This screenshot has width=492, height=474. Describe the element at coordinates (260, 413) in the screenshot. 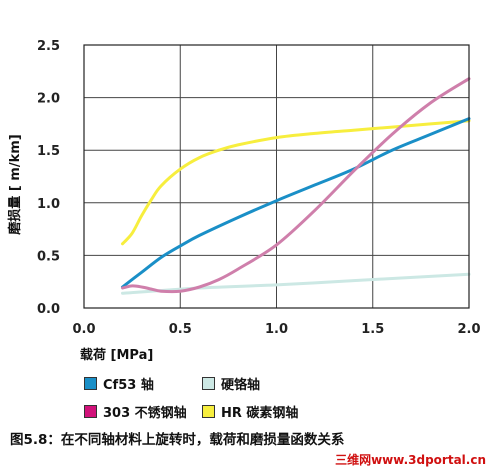

I see `legend-label-hr-carbon: HR 碳素钢轴` at that location.